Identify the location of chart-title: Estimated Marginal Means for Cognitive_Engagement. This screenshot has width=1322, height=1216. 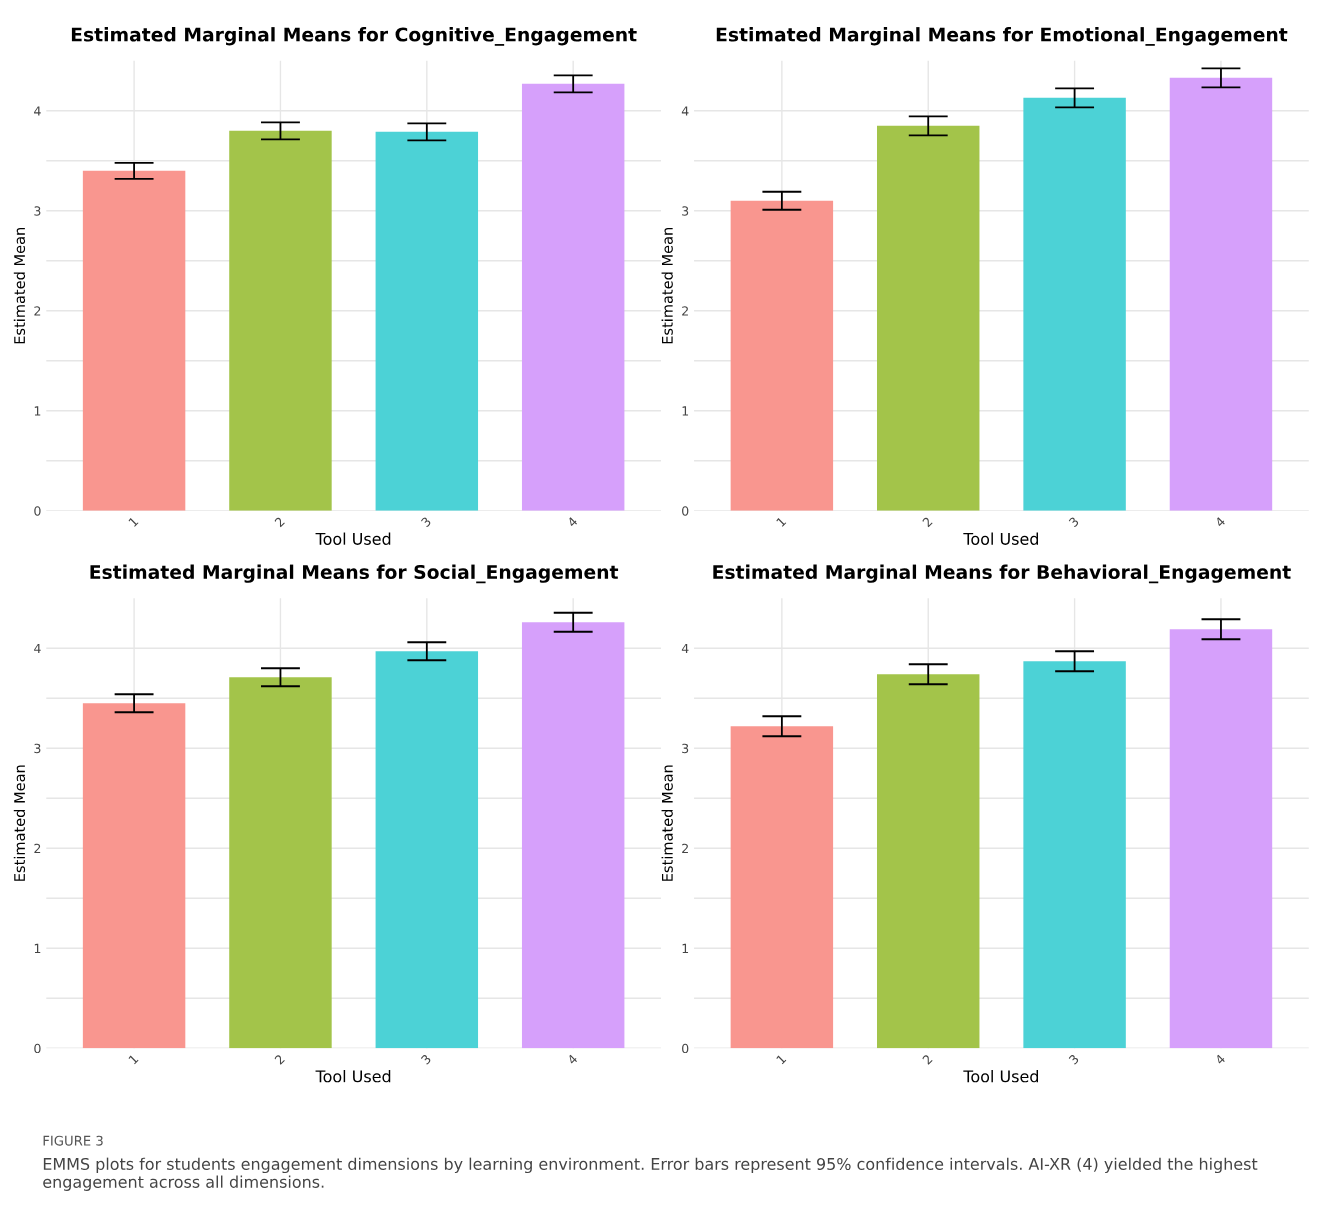
(354, 36).